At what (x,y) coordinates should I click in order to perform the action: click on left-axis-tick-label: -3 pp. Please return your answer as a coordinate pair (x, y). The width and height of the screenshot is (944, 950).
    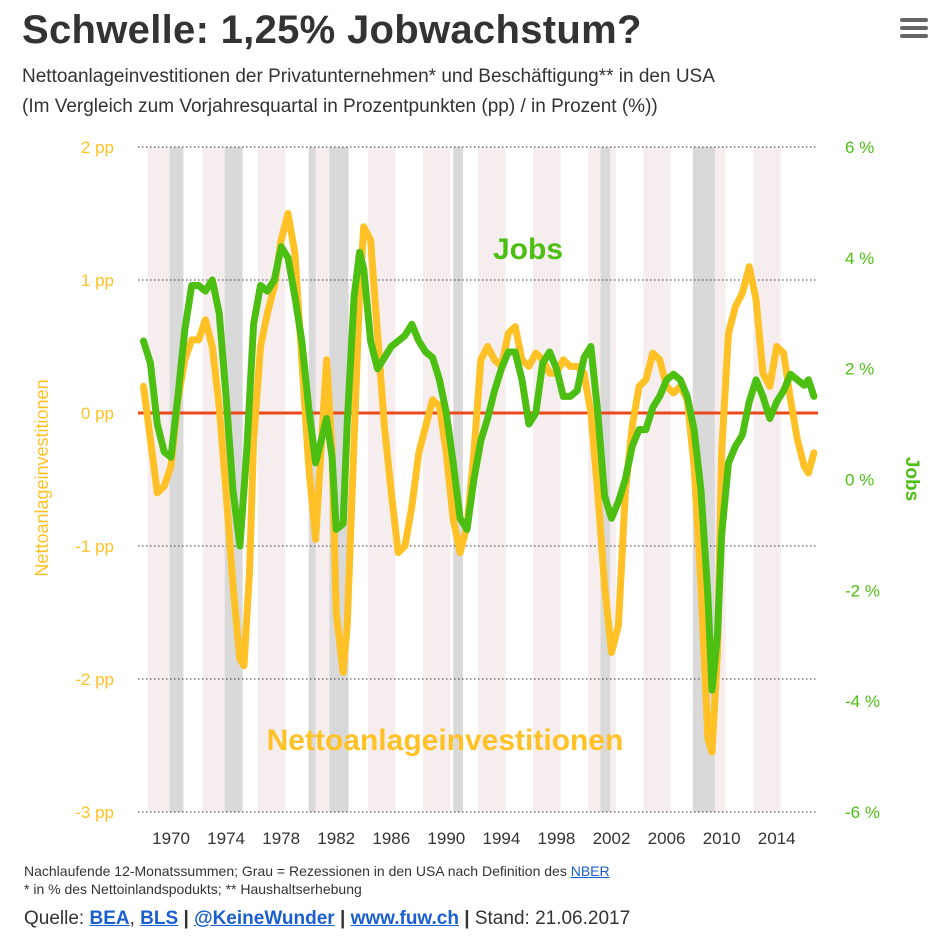
    Looking at the image, I should click on (94, 812).